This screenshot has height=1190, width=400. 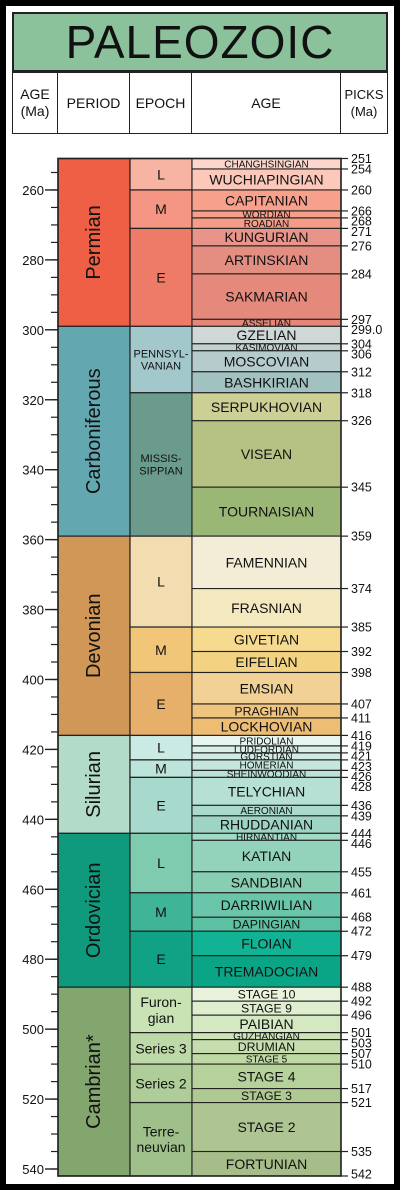 What do you see at coordinates (361, 918) in the screenshot?
I see `pick-label: 468` at bounding box center [361, 918].